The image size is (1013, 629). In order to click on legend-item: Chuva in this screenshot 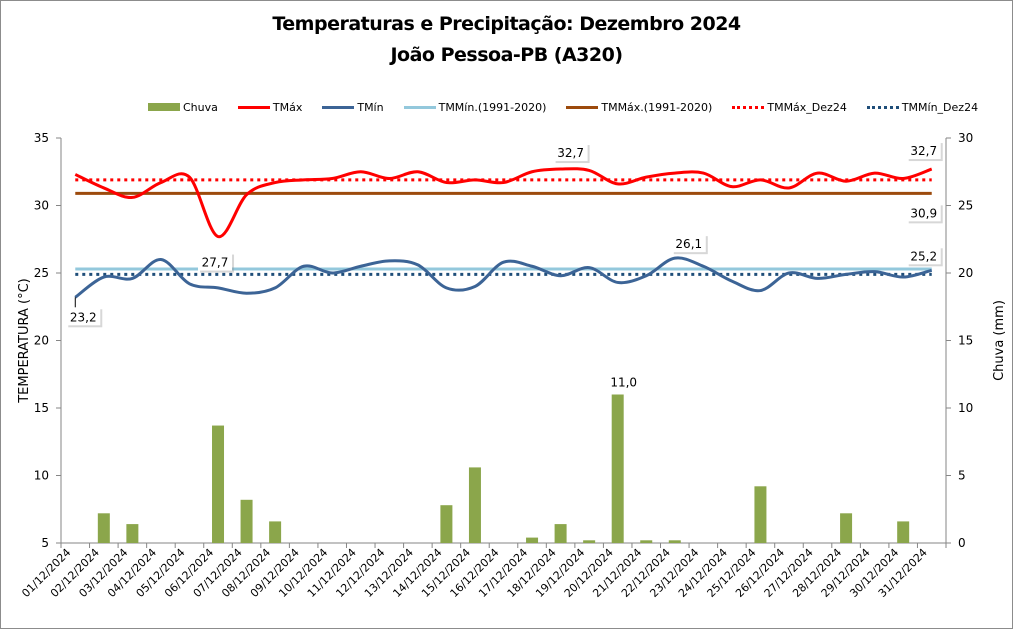, I will do `click(183, 107)`.